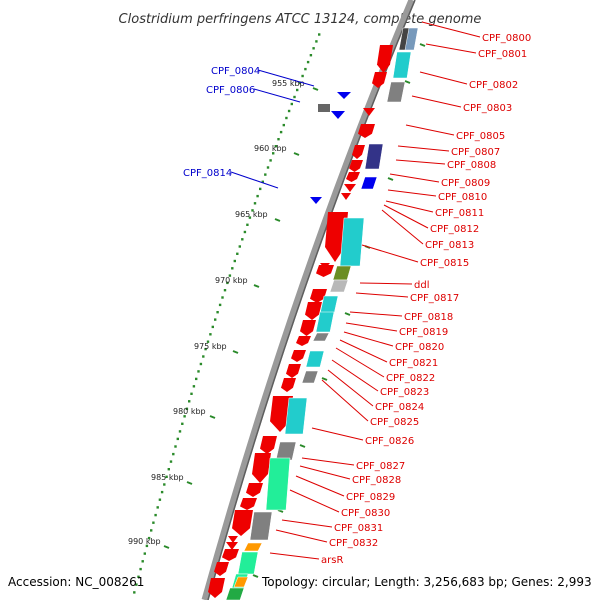 Image resolution: width=600 pixels, height=600 pixels. I want to click on gene-label: CPF_0811, so click(459, 213).